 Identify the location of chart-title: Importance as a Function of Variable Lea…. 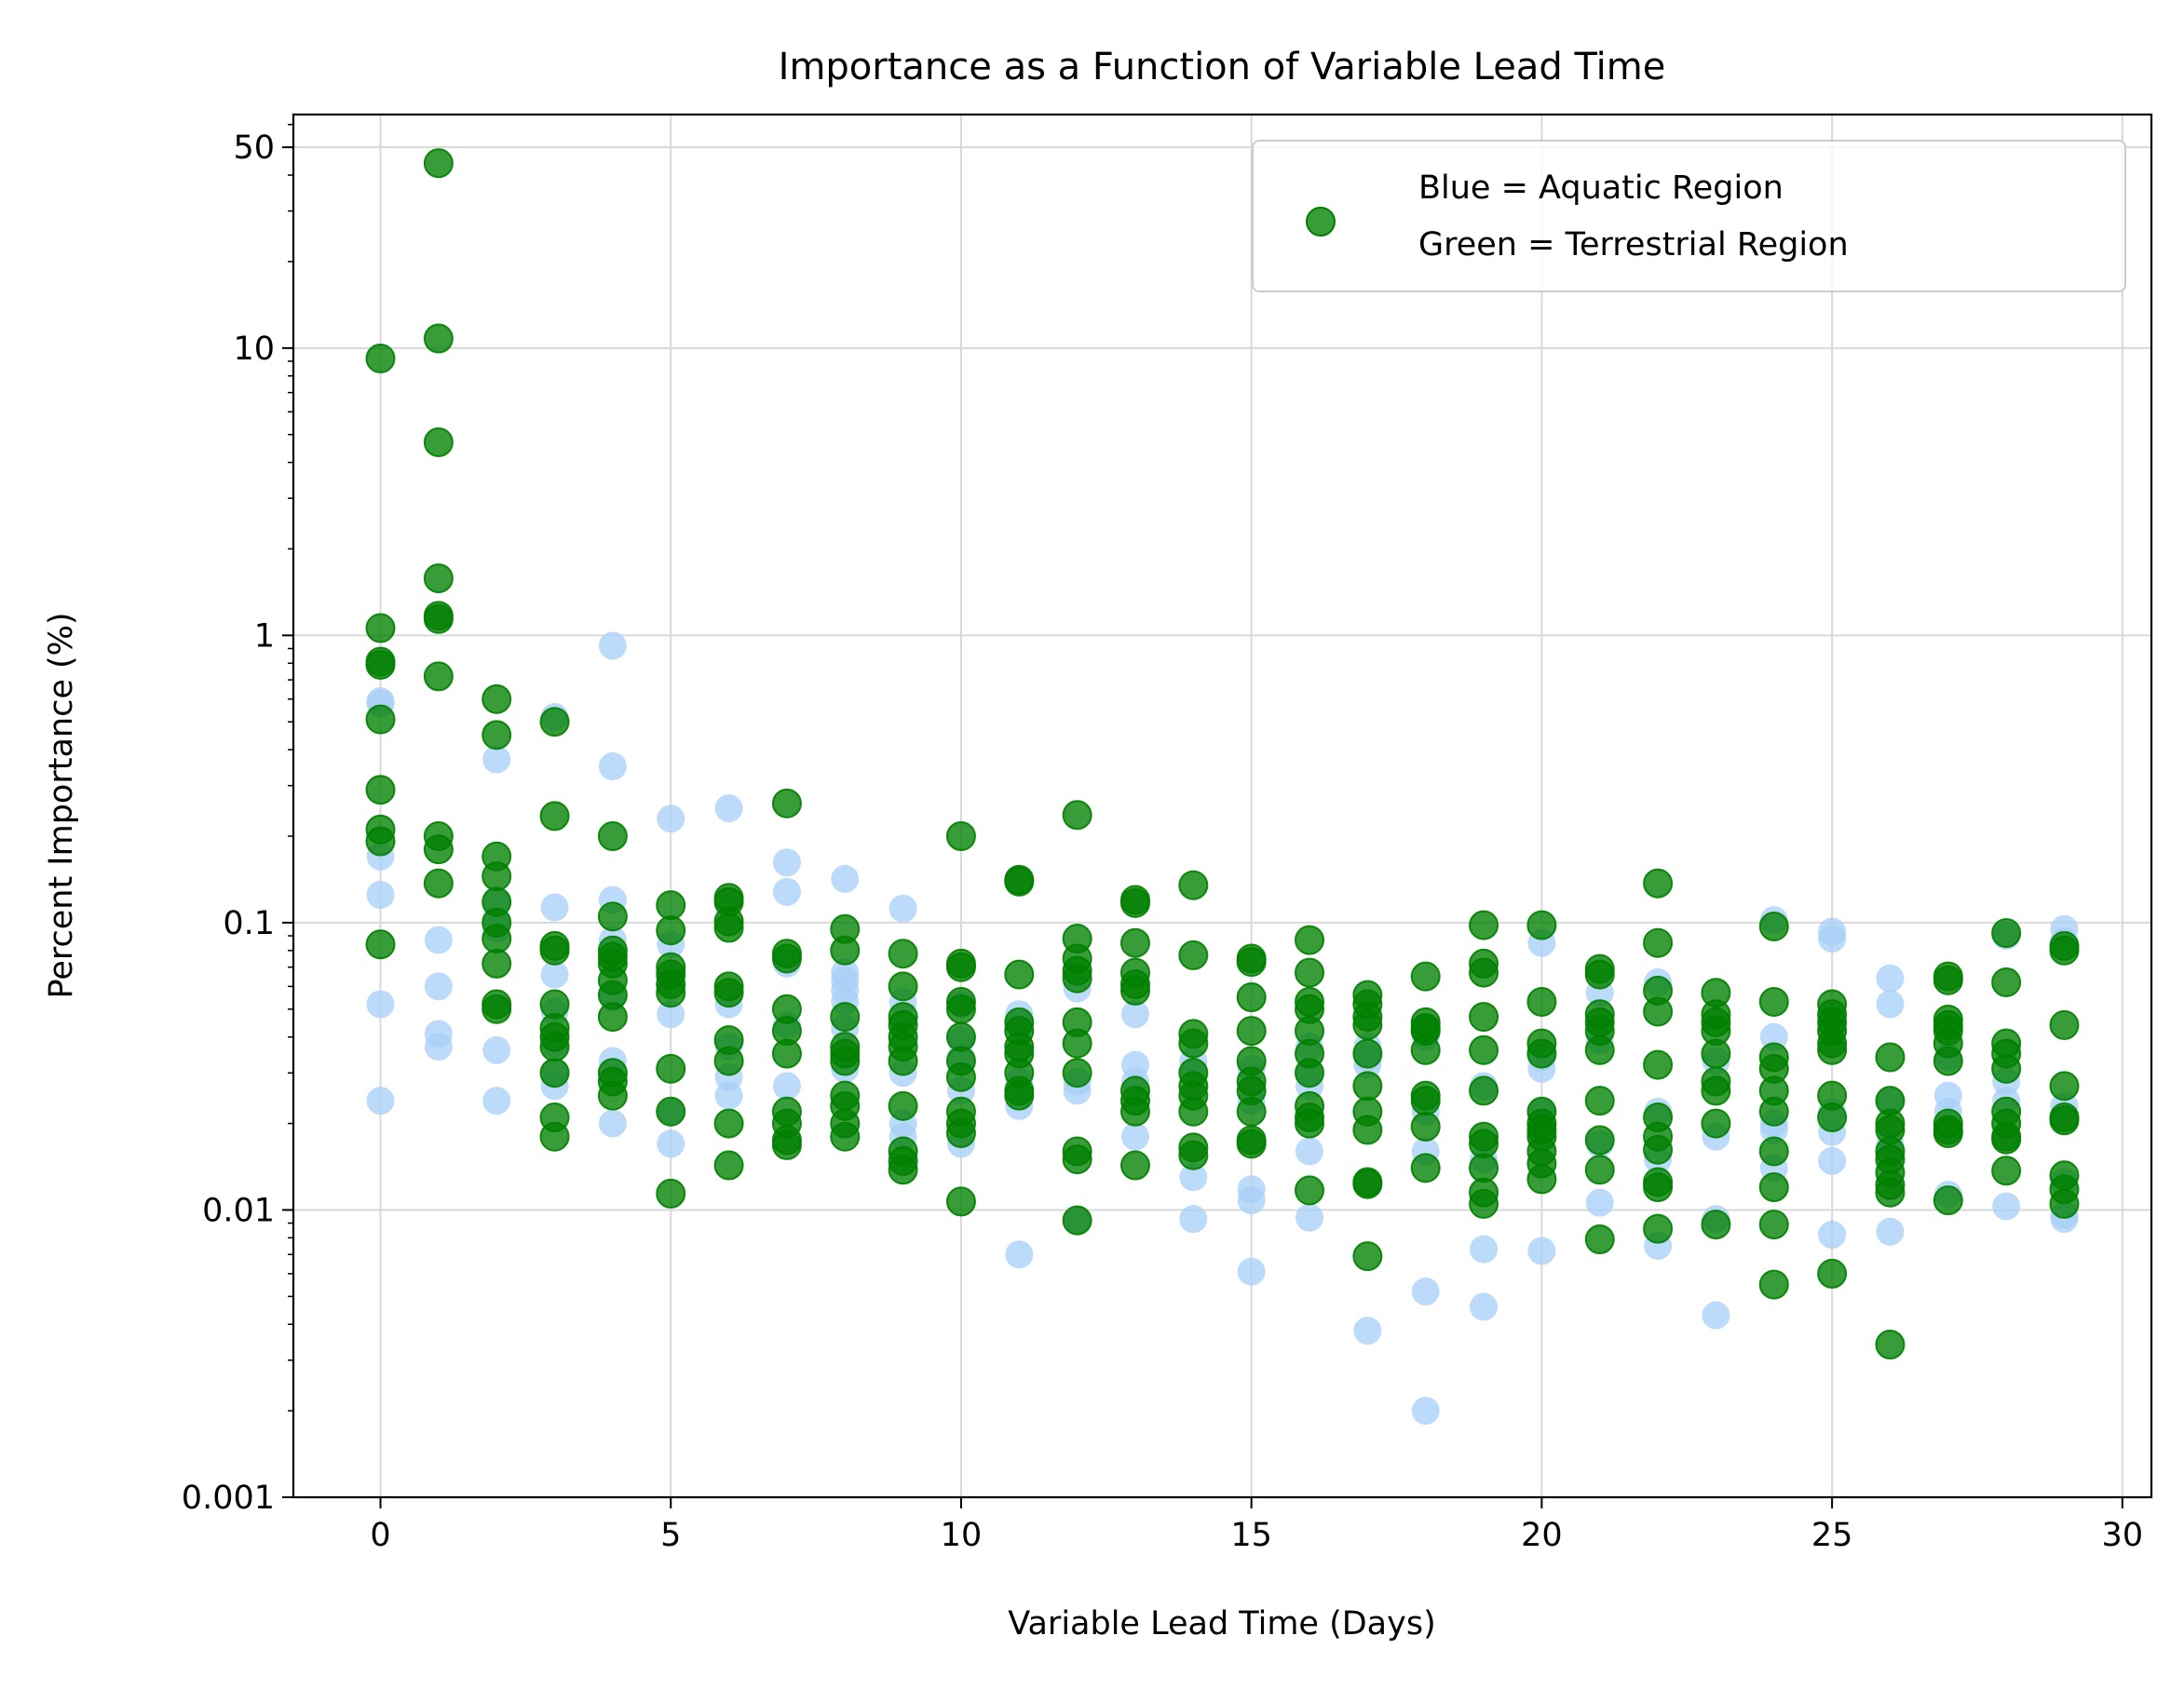
(1222, 67).